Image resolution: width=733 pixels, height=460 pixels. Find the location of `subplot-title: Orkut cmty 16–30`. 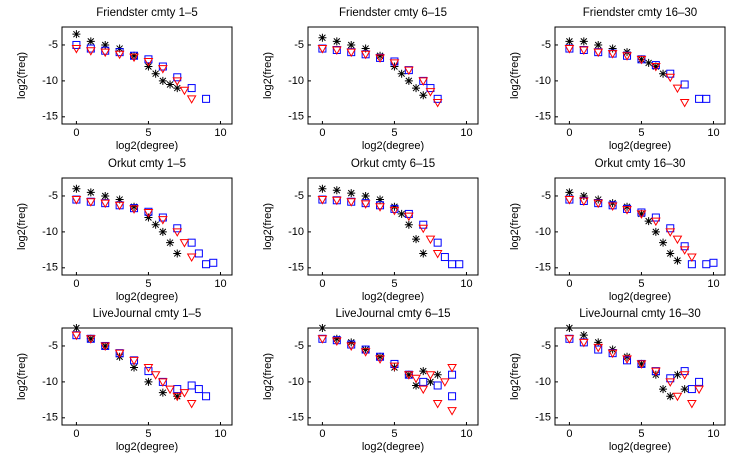

subplot-title: Orkut cmty 16–30 is located at coordinates (640, 164).